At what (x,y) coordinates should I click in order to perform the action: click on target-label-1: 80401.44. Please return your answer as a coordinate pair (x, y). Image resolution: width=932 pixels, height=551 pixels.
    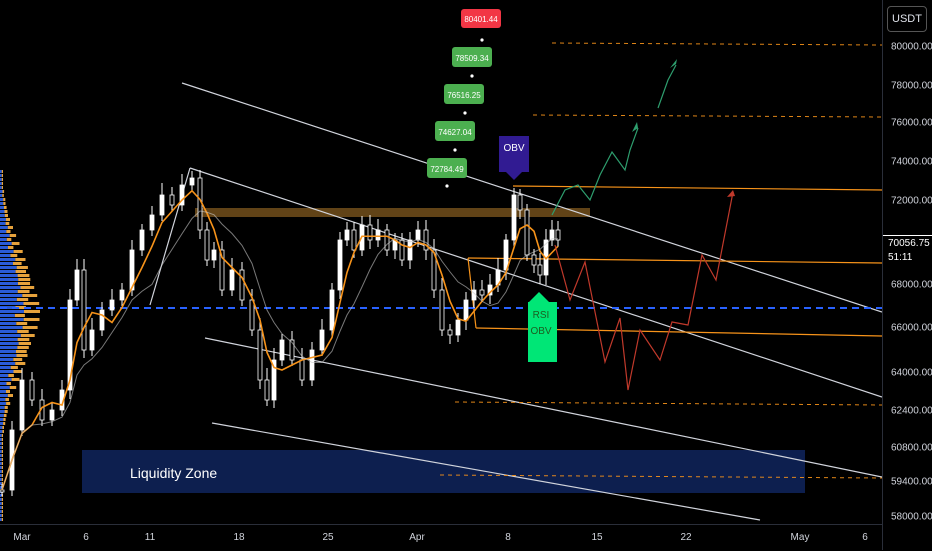
    Looking at the image, I should click on (481, 19).